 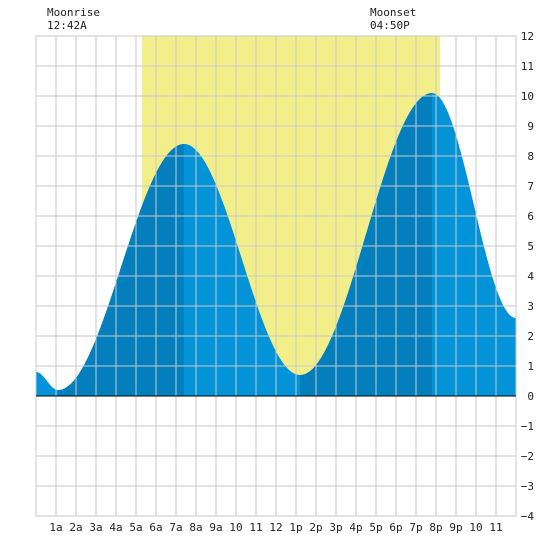 I want to click on moonrise-label: Moonrise, so click(x=73, y=12).